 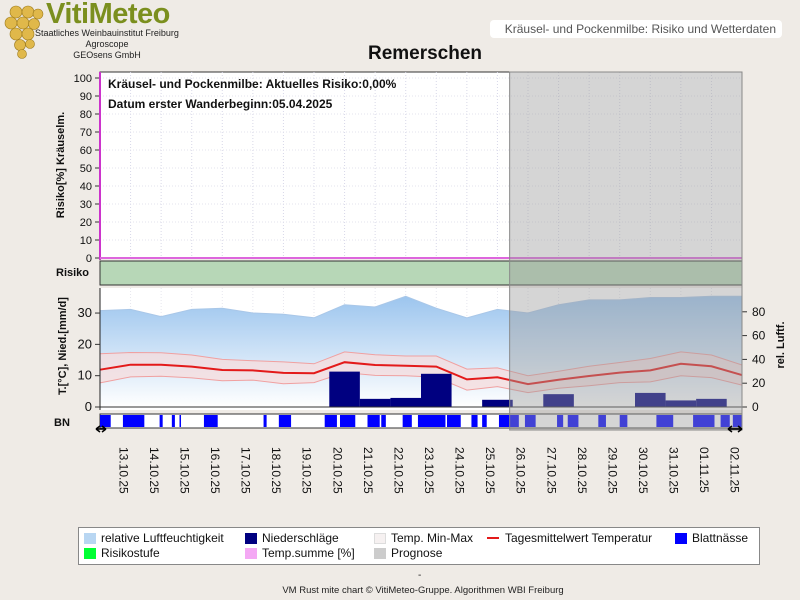 What do you see at coordinates (759, 383) in the screenshot?
I see `humidity-ytick-label: 20` at bounding box center [759, 383].